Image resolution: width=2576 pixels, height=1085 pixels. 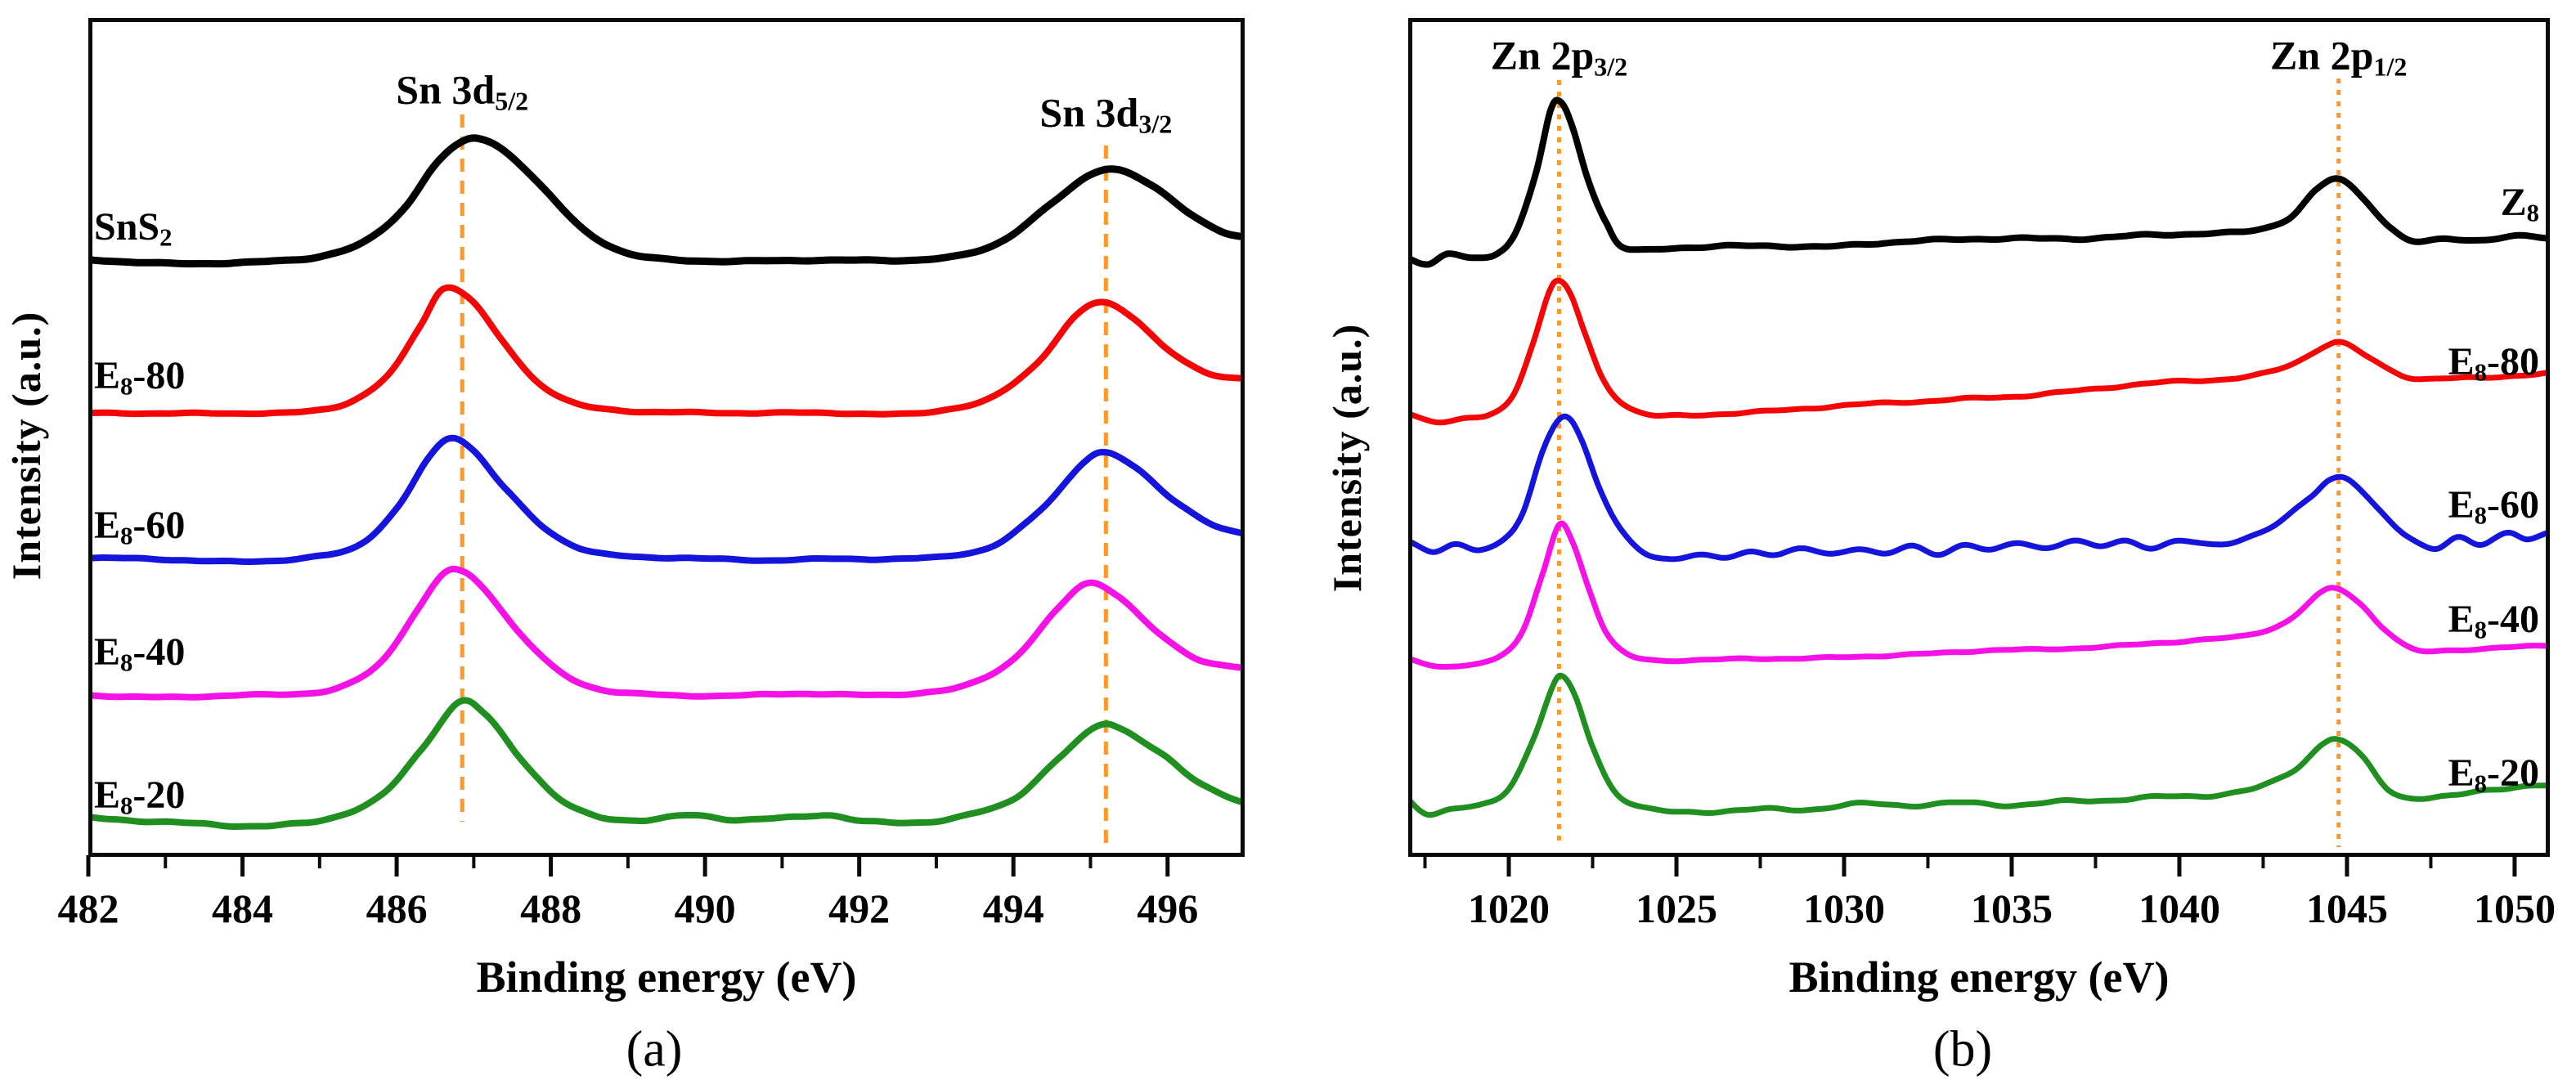 What do you see at coordinates (1970, 866) in the screenshot?
I see `panel-b-x-ticks` at bounding box center [1970, 866].